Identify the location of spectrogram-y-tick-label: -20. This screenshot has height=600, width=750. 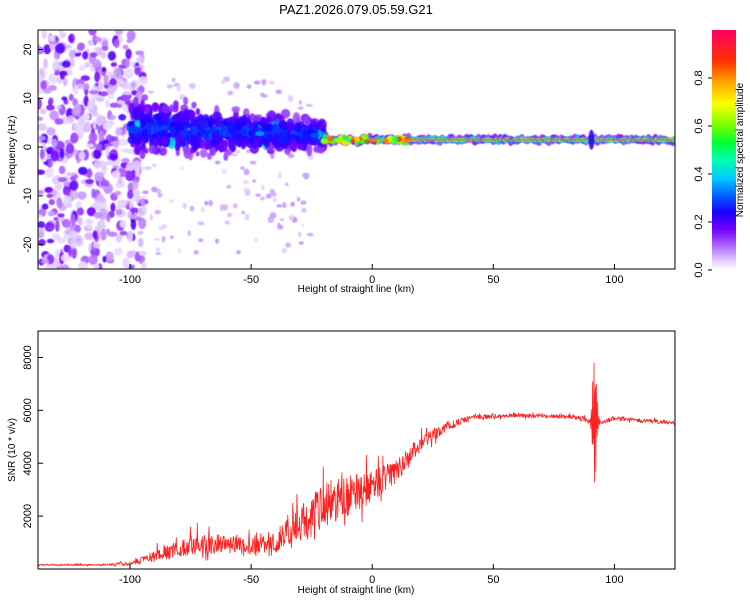
(28, 245).